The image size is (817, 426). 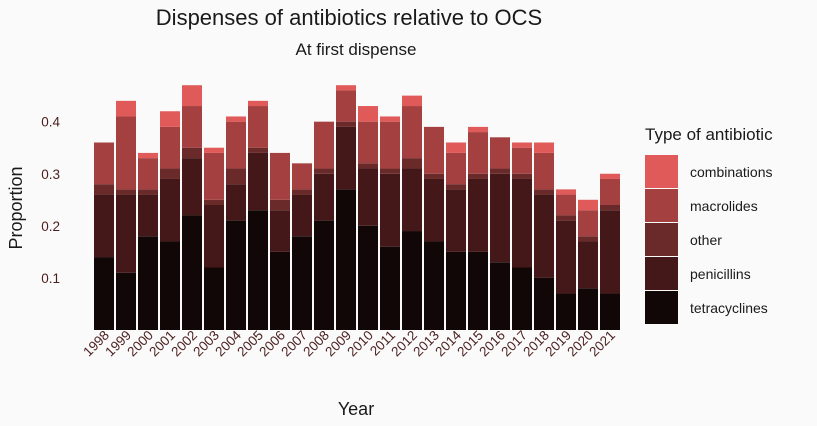 I want to click on legend-swatch-tetracyclines, so click(x=661, y=307).